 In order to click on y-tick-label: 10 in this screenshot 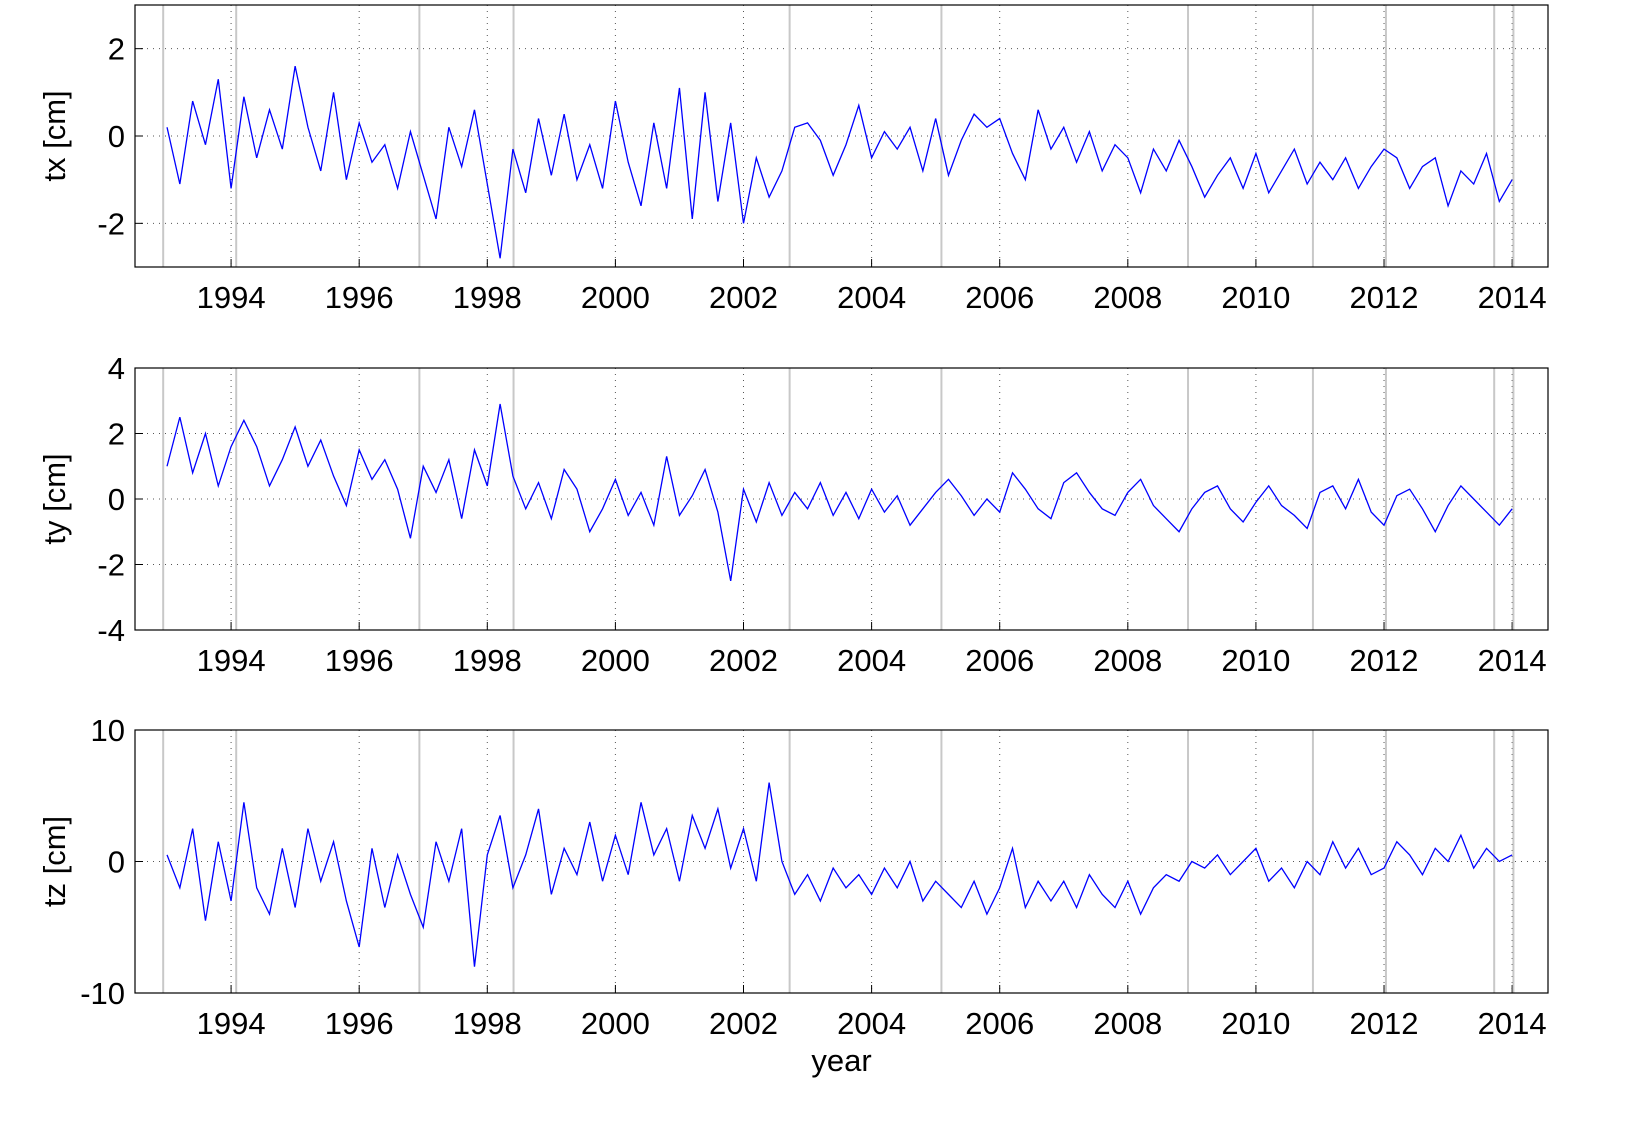, I will do `click(108, 730)`.